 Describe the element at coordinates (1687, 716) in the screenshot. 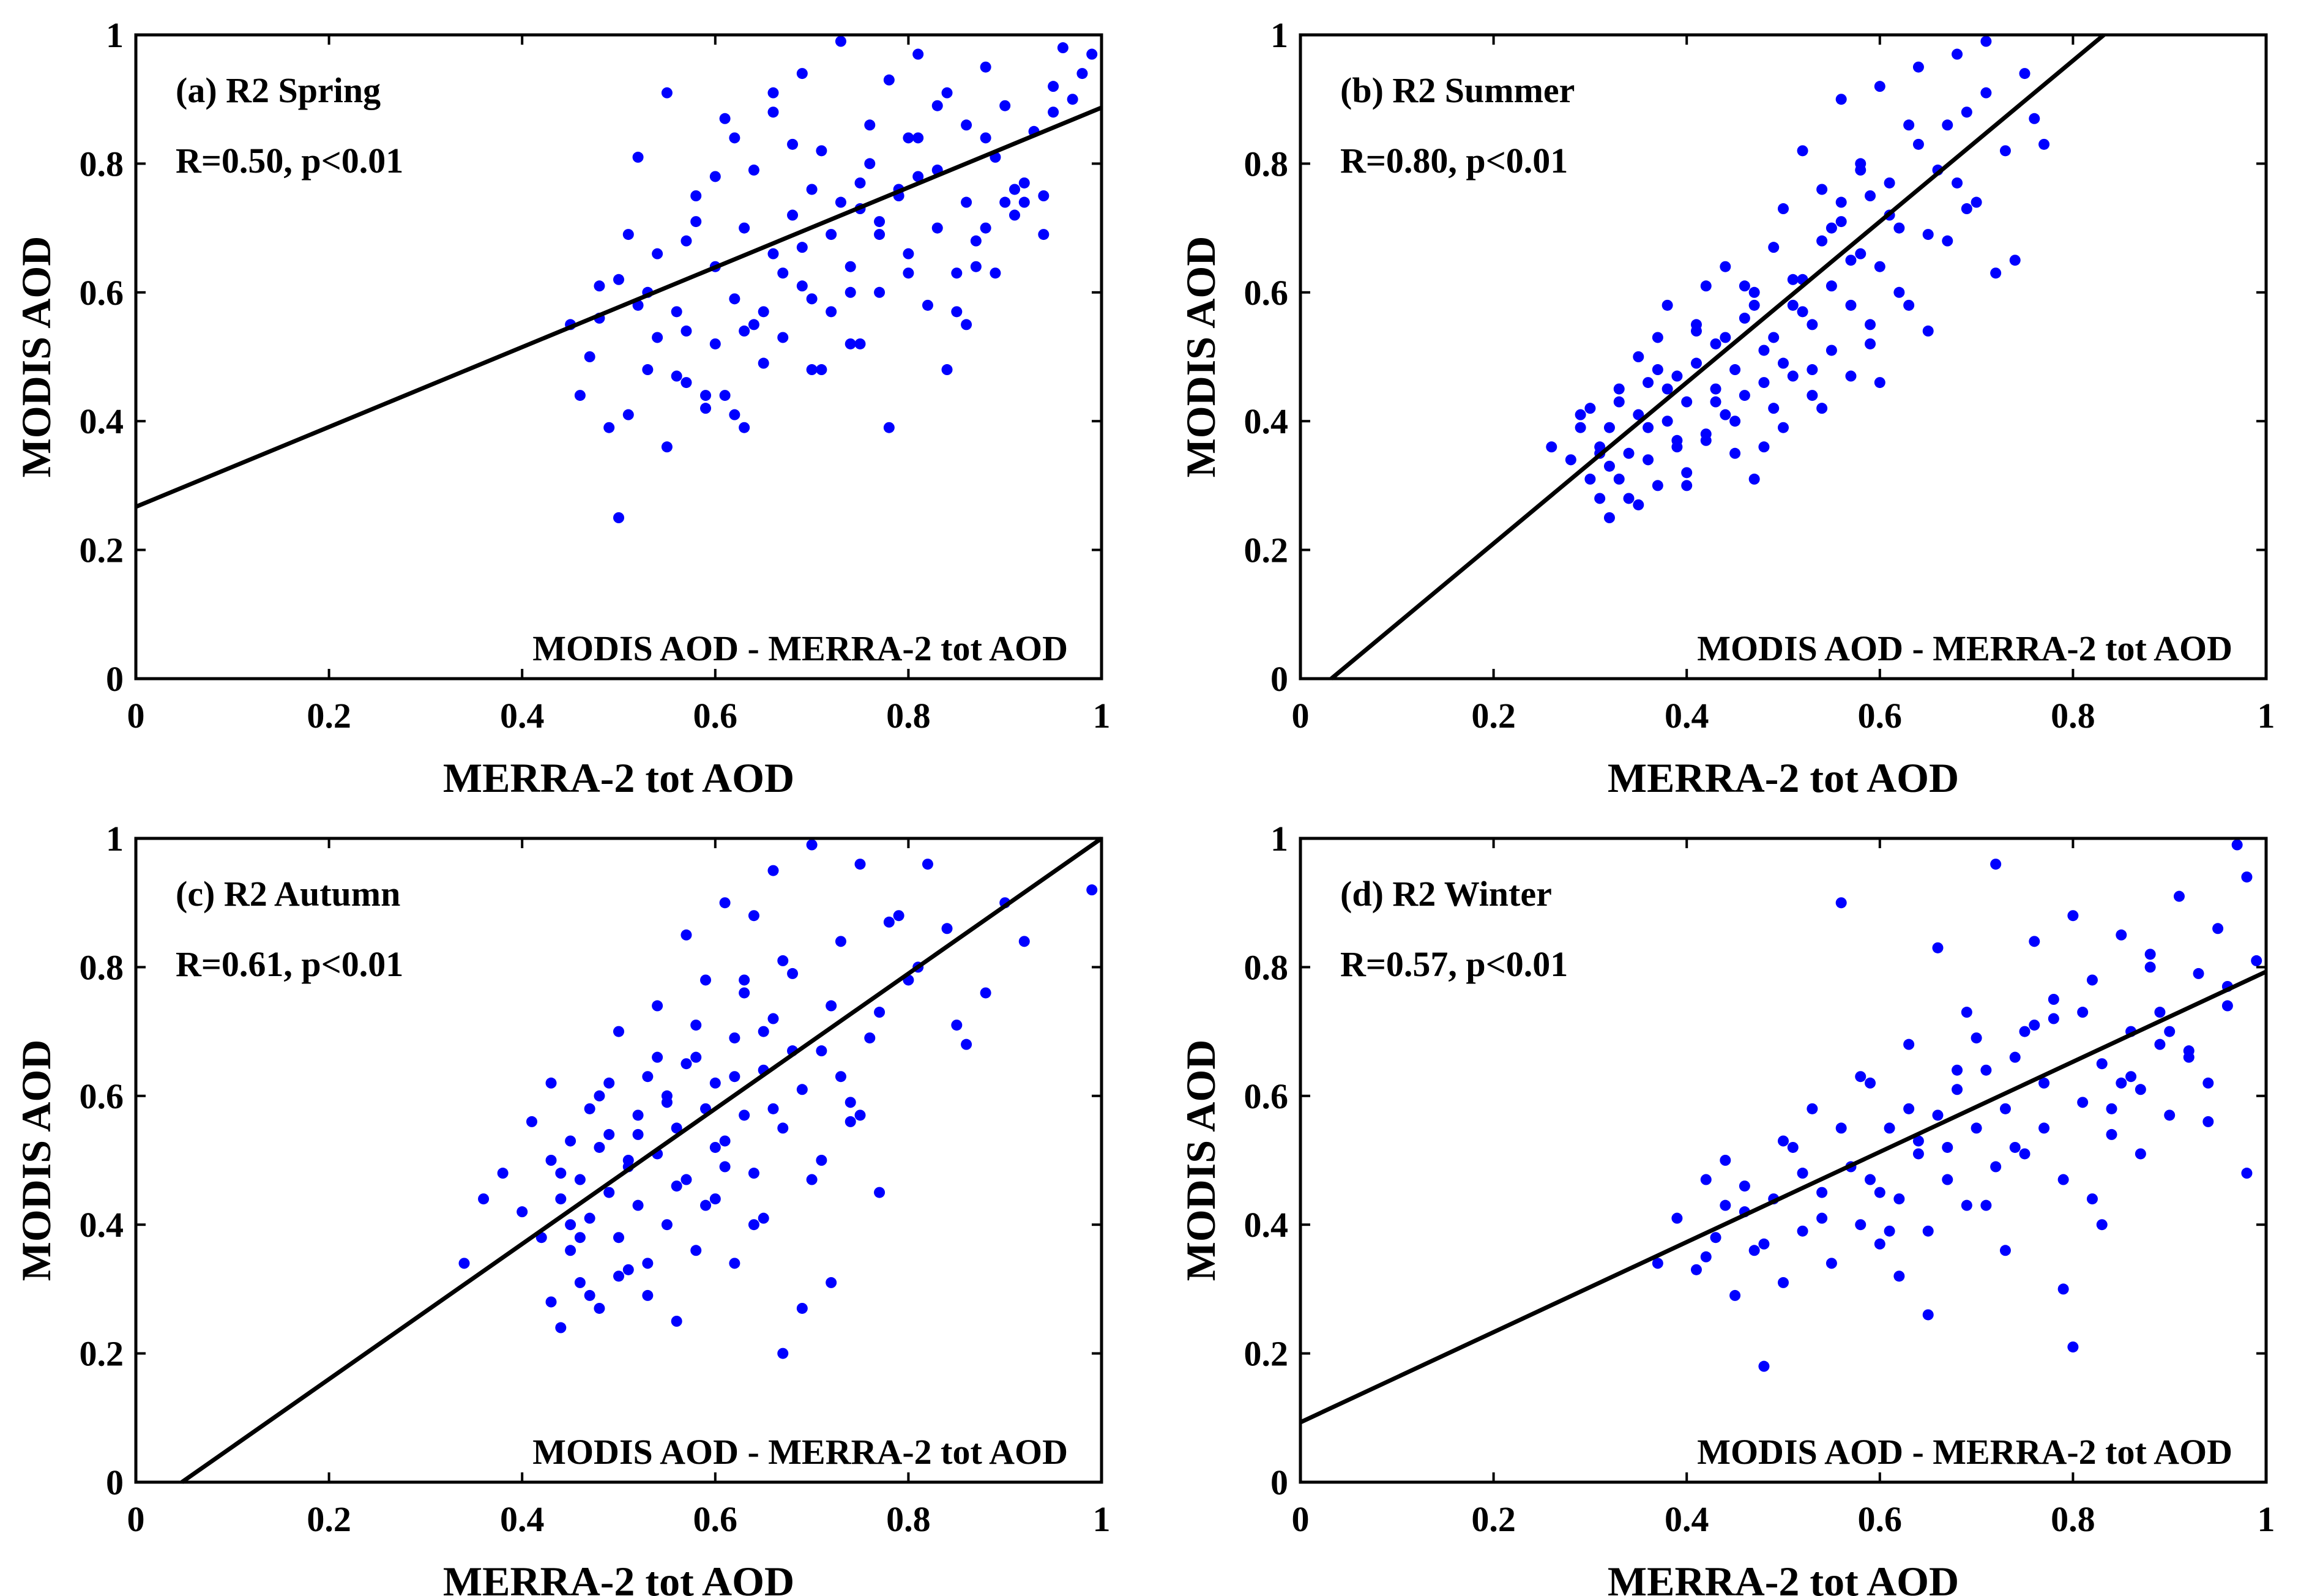

I see `x-tick-label: 0.4` at that location.